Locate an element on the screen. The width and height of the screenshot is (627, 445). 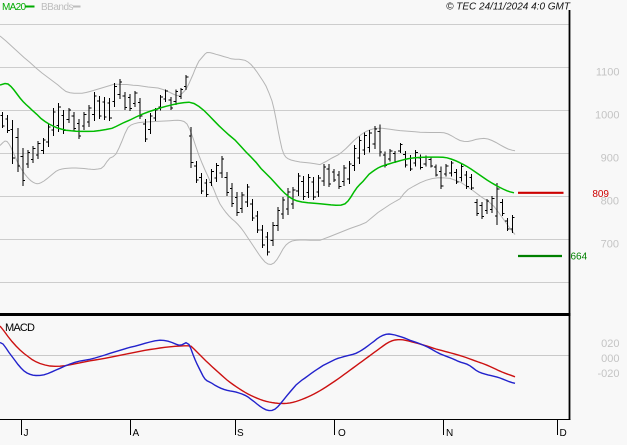
svg-text: 900 is located at coordinates (610, 159).